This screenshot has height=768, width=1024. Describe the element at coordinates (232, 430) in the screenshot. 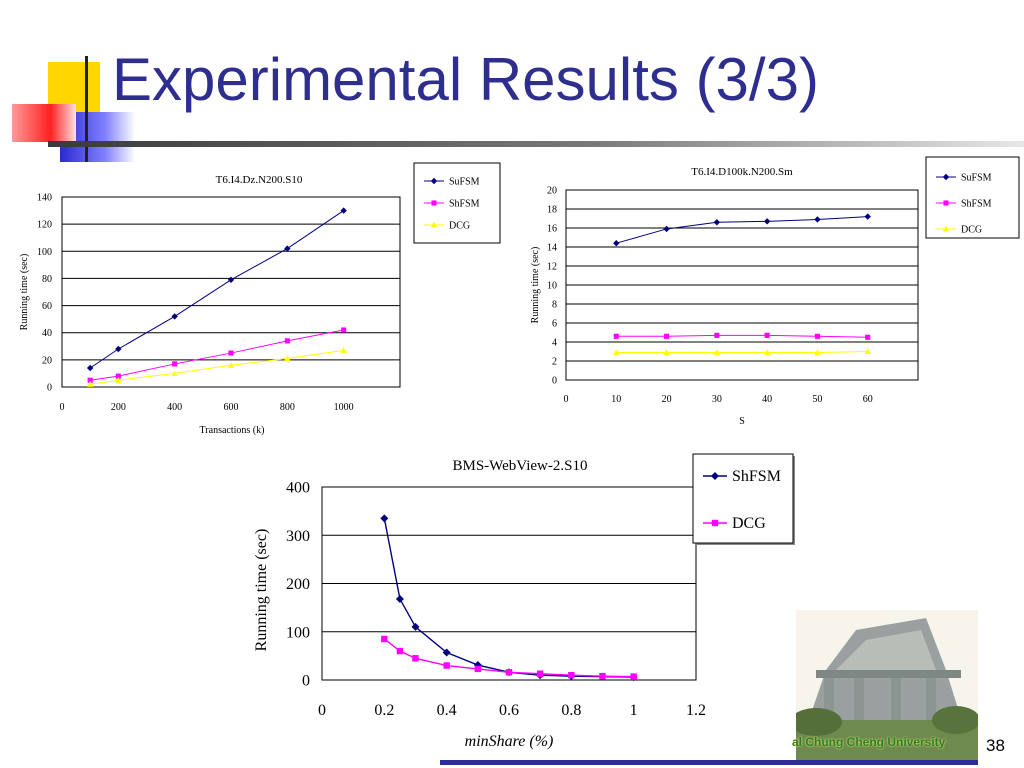

I see `x-axis-label: Transactions (k)` at that location.